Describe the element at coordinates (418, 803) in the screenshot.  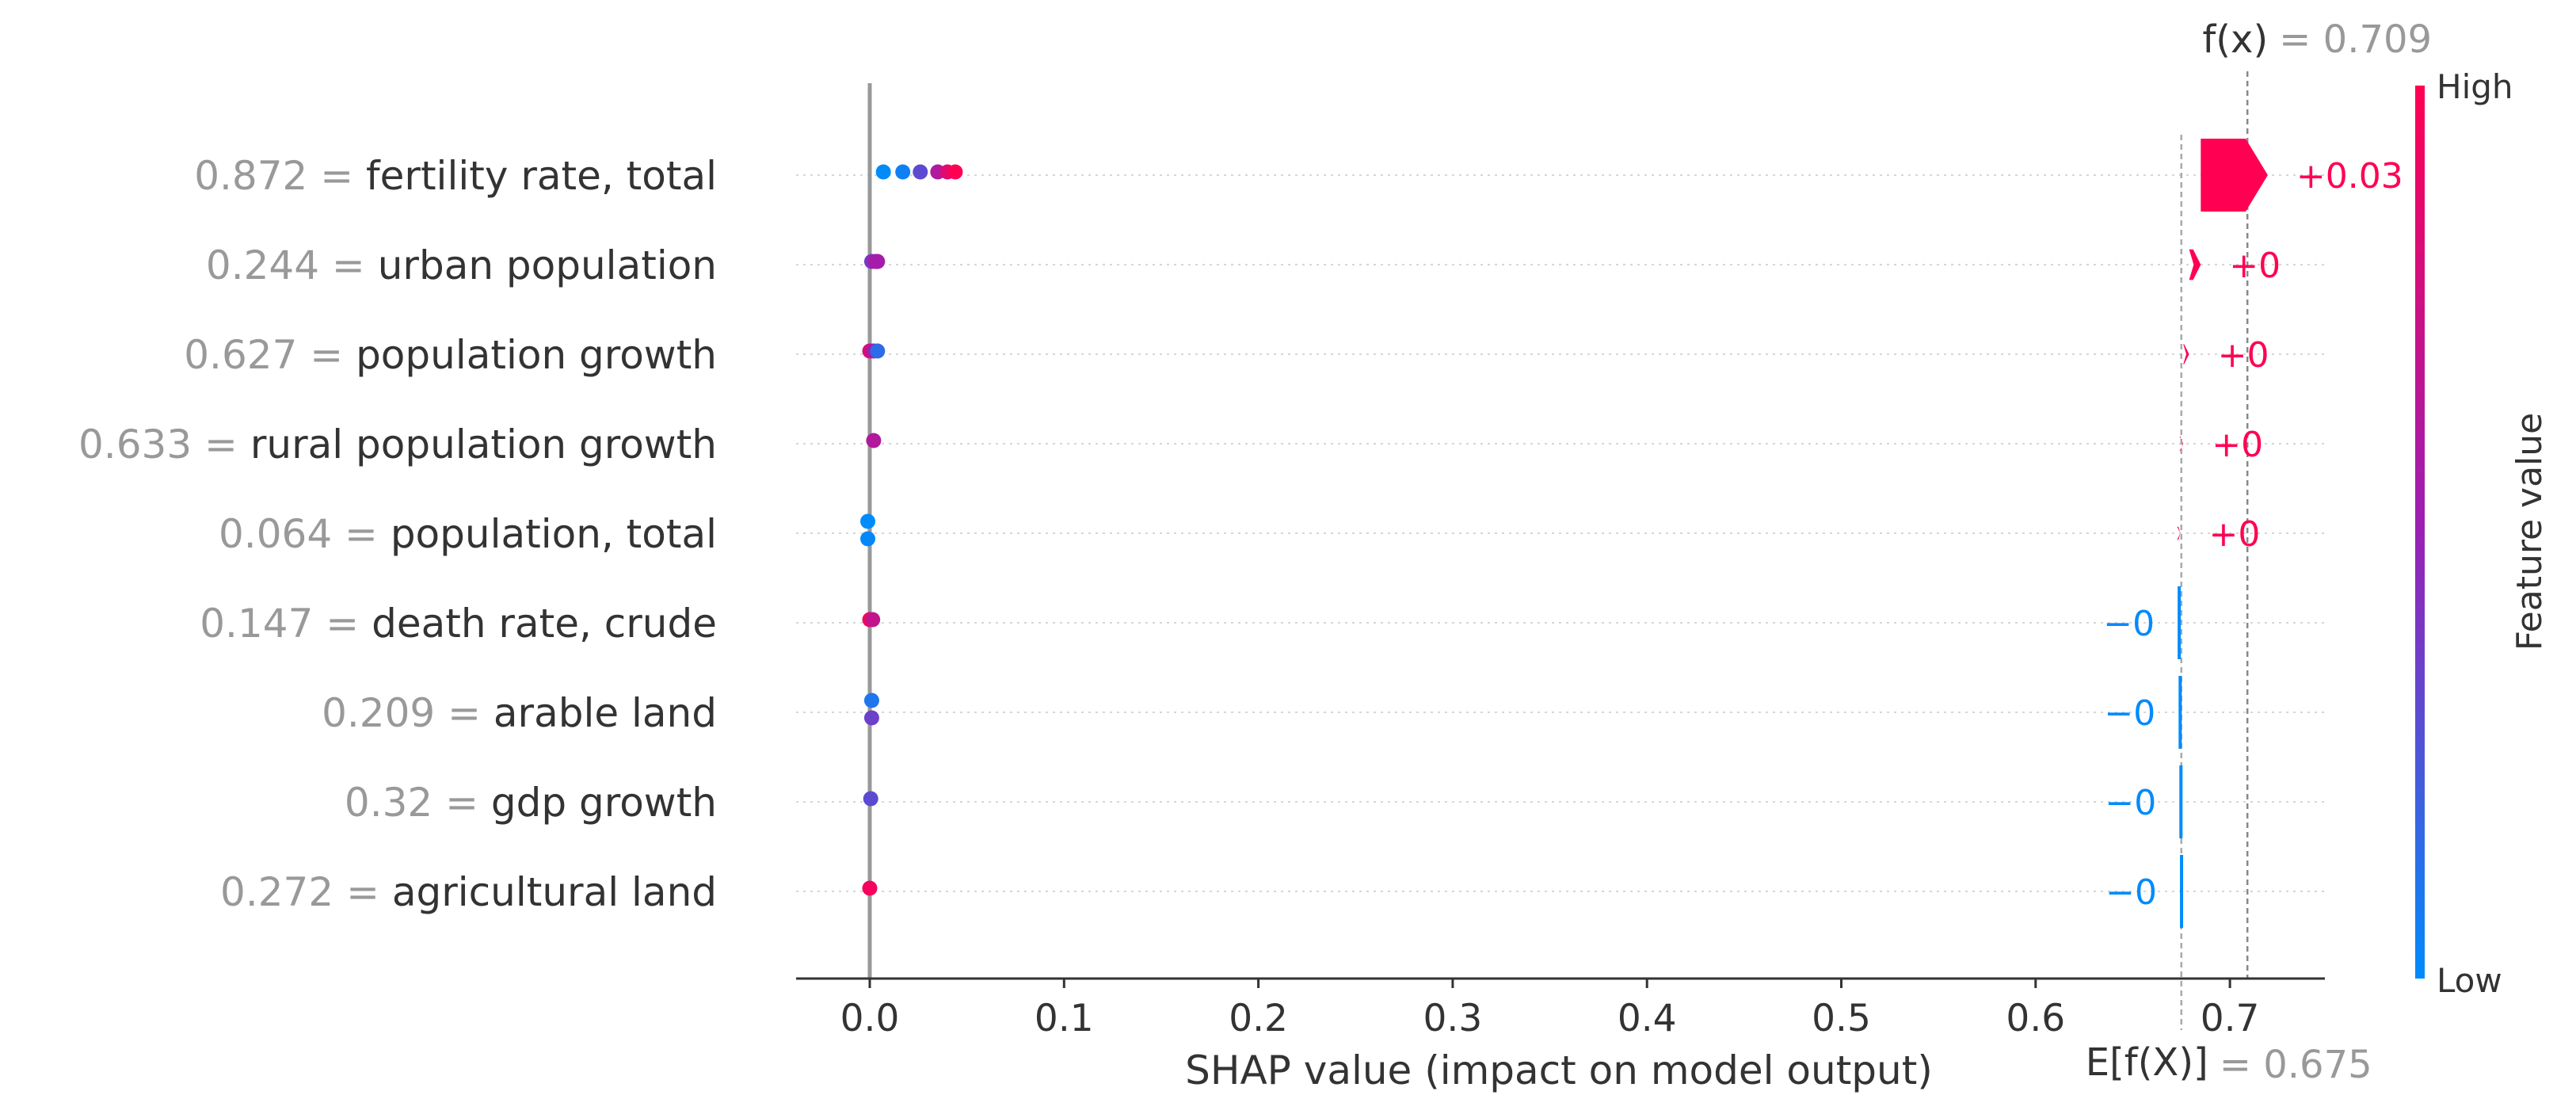
I see `feature-value: 0.32 =` at that location.